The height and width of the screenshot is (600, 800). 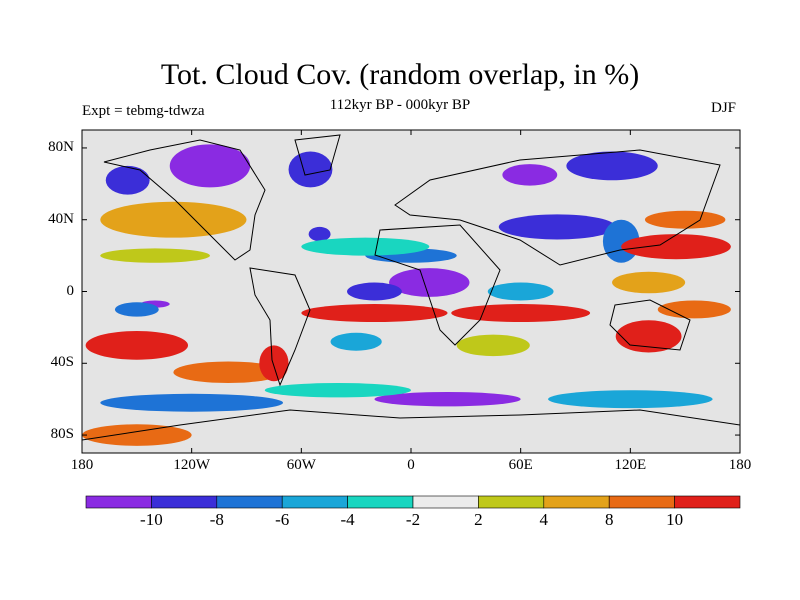 What do you see at coordinates (411, 465) in the screenshot?
I see `lon-label: 0` at bounding box center [411, 465].